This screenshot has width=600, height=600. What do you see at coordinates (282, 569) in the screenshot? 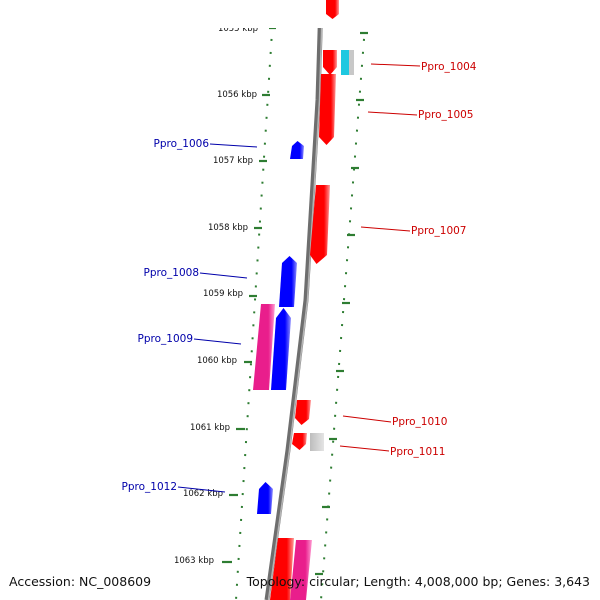
I see `gene-red-bottom` at bounding box center [282, 569].